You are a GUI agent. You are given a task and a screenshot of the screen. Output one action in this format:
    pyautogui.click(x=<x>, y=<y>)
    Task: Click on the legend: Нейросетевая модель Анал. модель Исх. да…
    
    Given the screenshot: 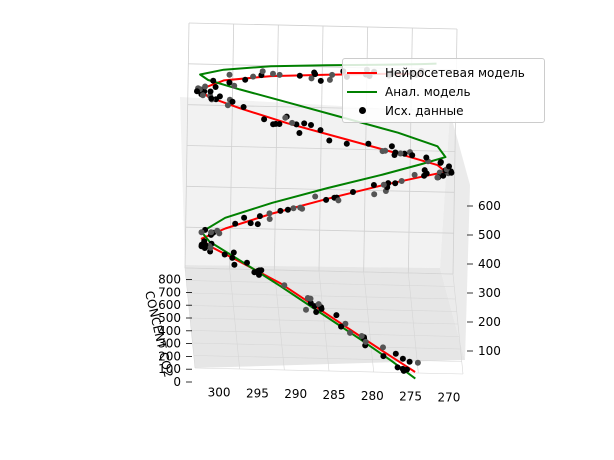 What is the action you would take?
    pyautogui.click(x=443, y=90)
    